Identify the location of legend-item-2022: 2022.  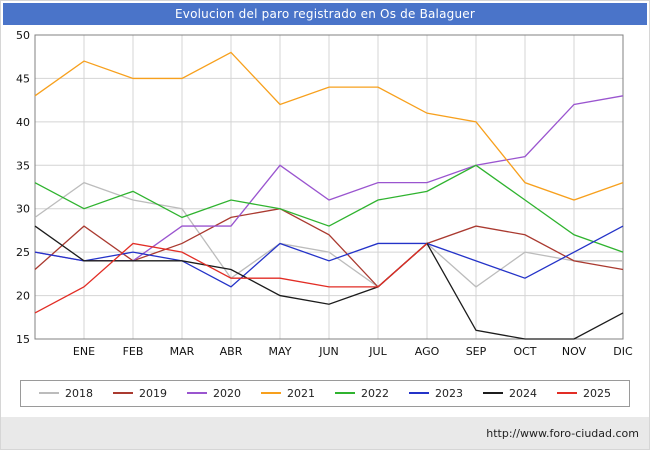
(362, 393).